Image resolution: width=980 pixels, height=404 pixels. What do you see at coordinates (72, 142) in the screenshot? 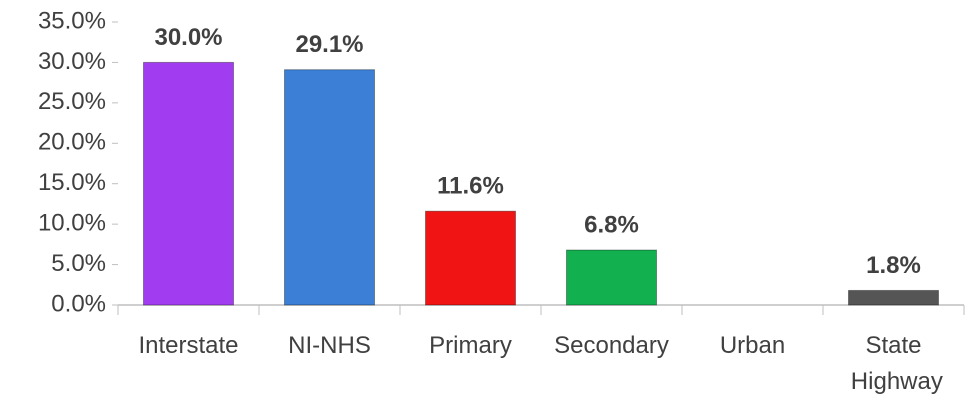
I see `y-tick-label: 20.0%` at bounding box center [72, 142].